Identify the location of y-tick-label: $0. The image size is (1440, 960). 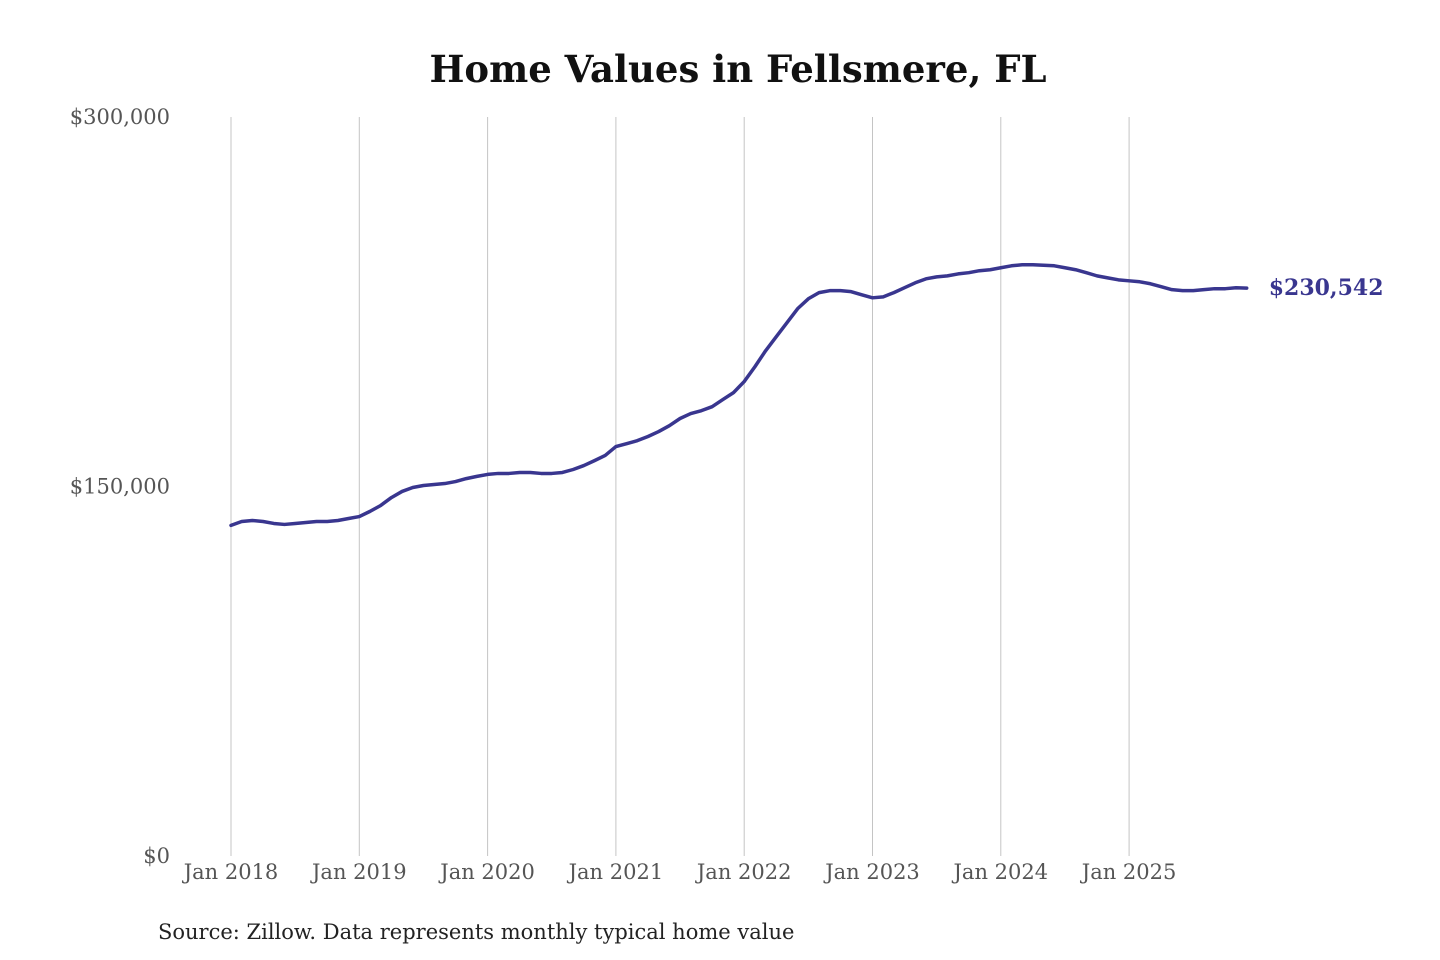
(156, 856).